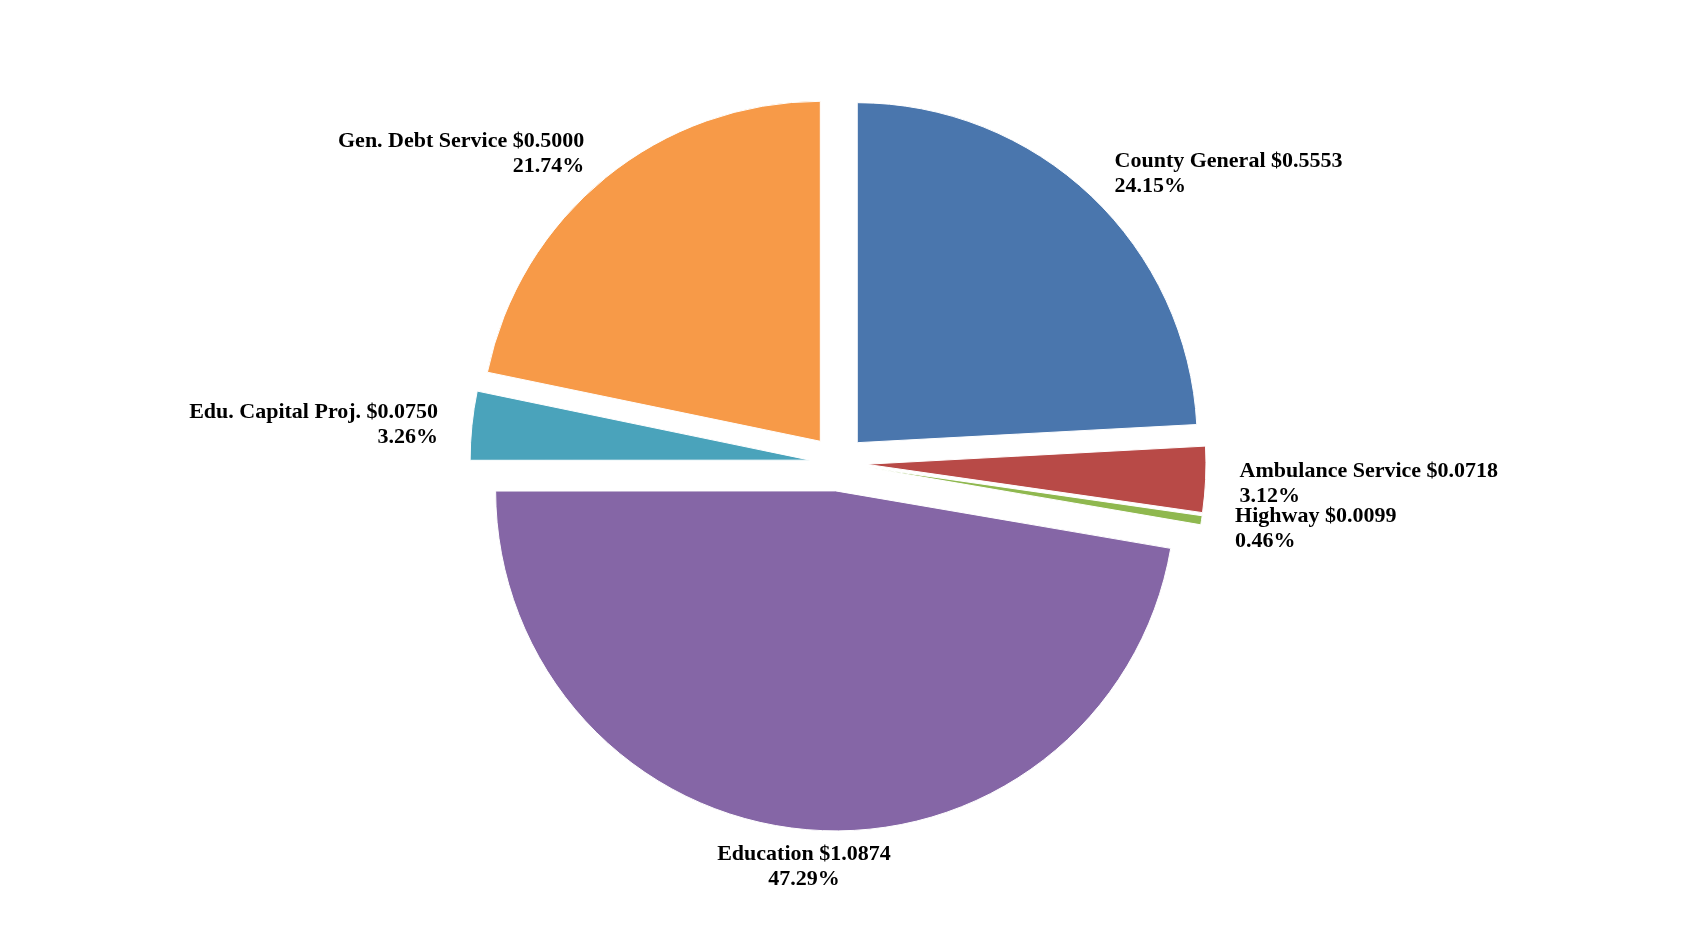 The image size is (1685, 927). Describe the element at coordinates (461, 152) in the screenshot. I see `slice-label: Gen. Debt Service $0.5000 21.74%` at that location.